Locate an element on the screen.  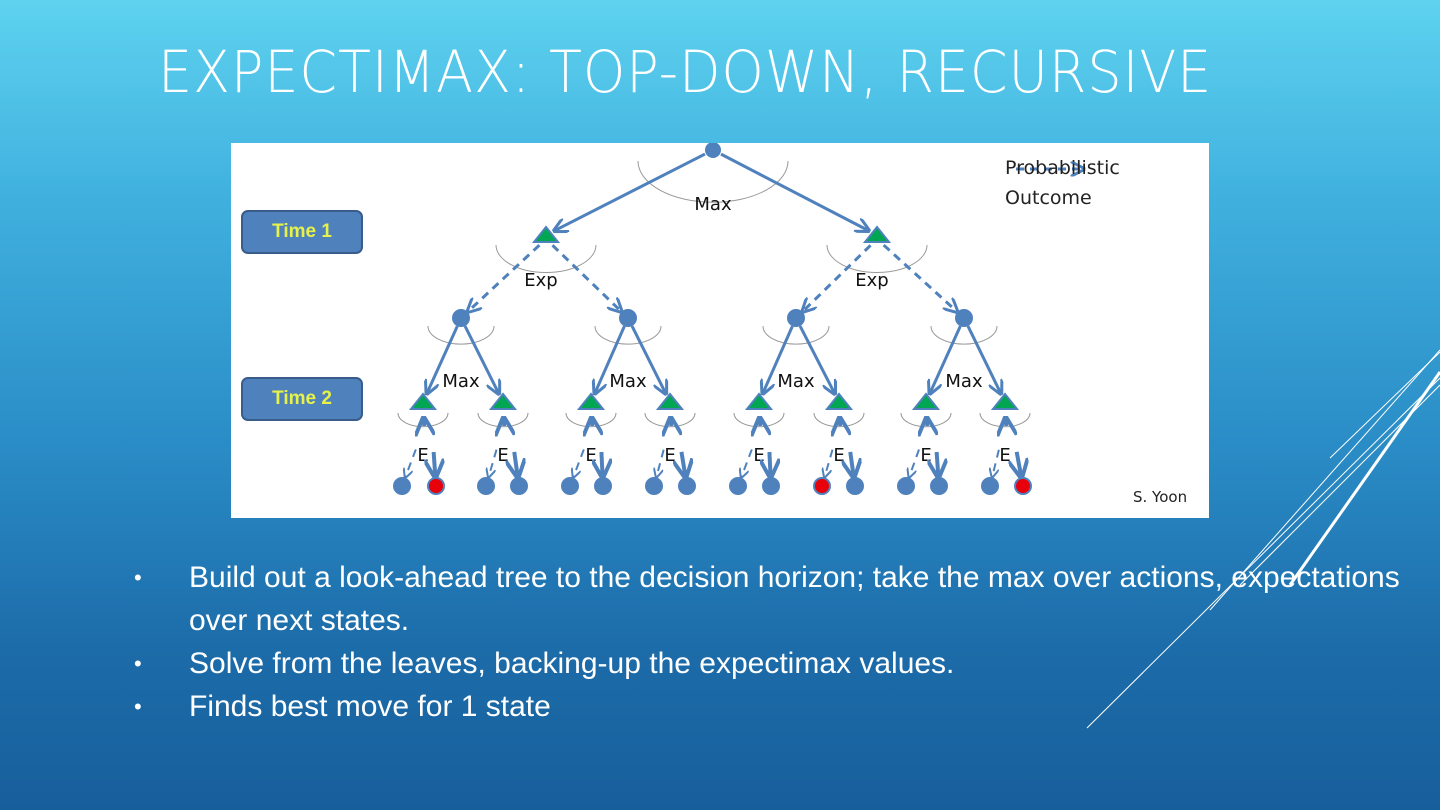
time-2-label: Time 2 is located at coordinates (302, 399).